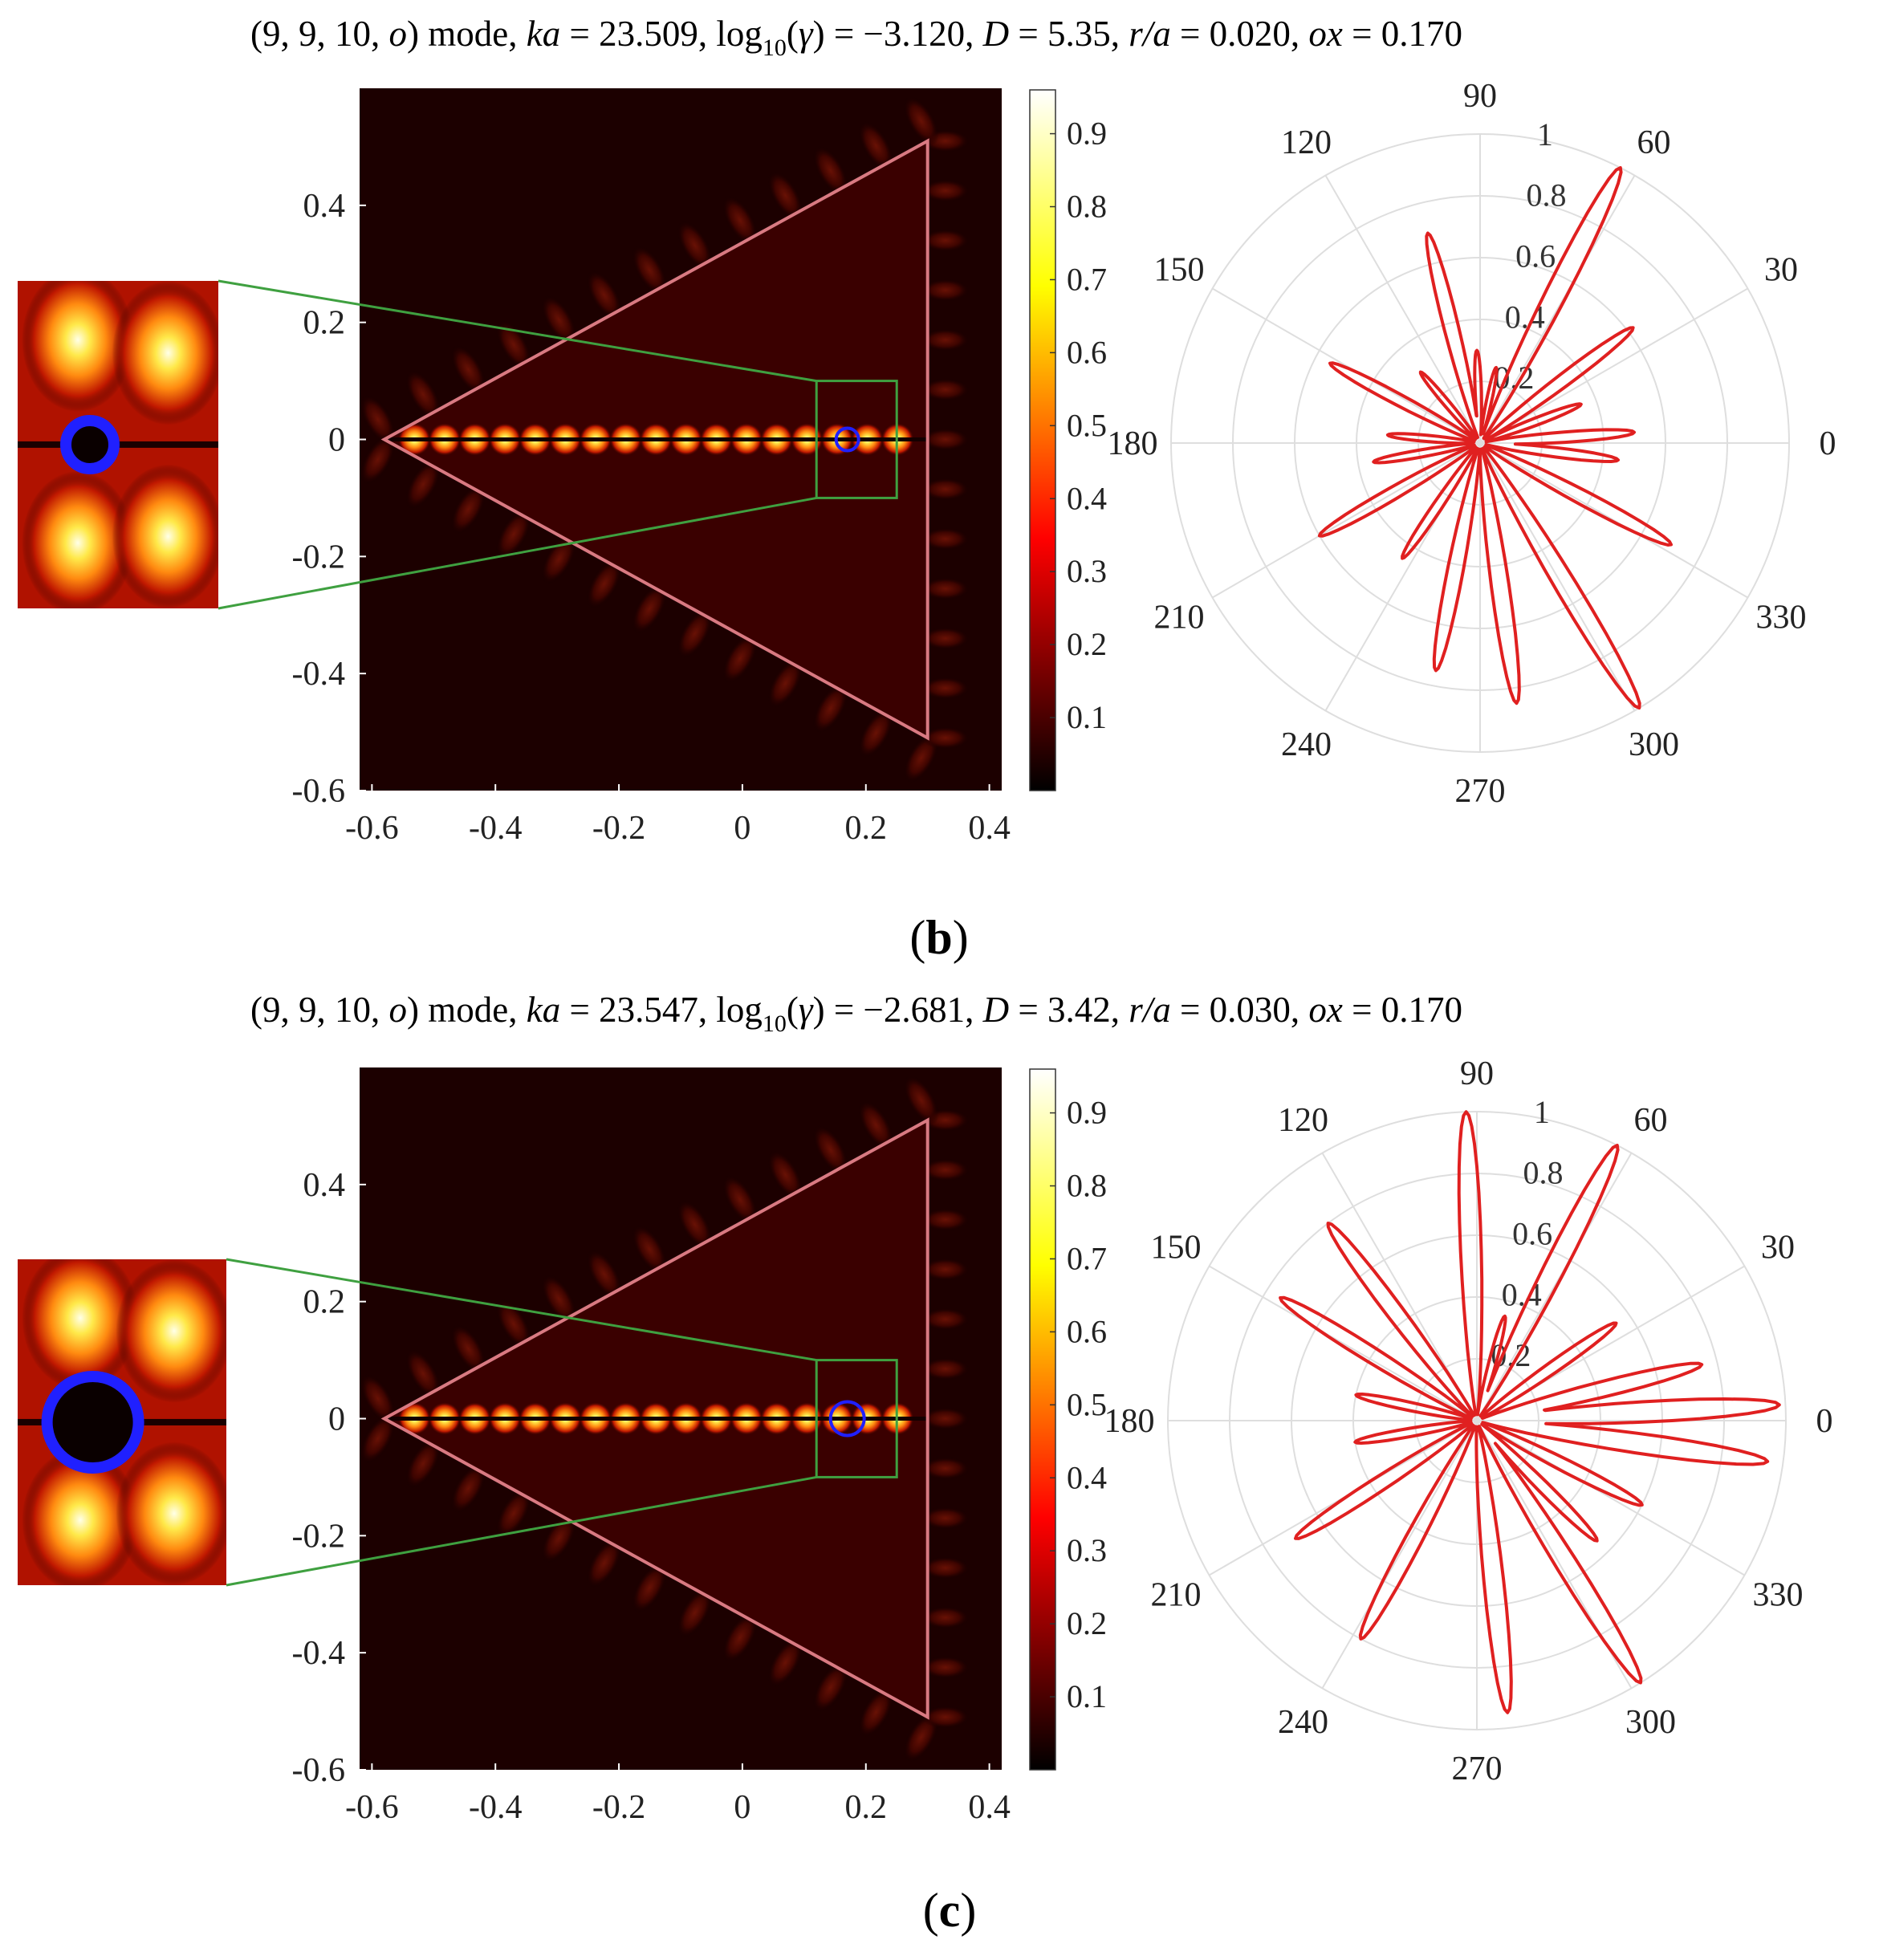 The width and height of the screenshot is (1879, 1960). I want to click on title-segment: = 3.42,, so click(1069, 1010).